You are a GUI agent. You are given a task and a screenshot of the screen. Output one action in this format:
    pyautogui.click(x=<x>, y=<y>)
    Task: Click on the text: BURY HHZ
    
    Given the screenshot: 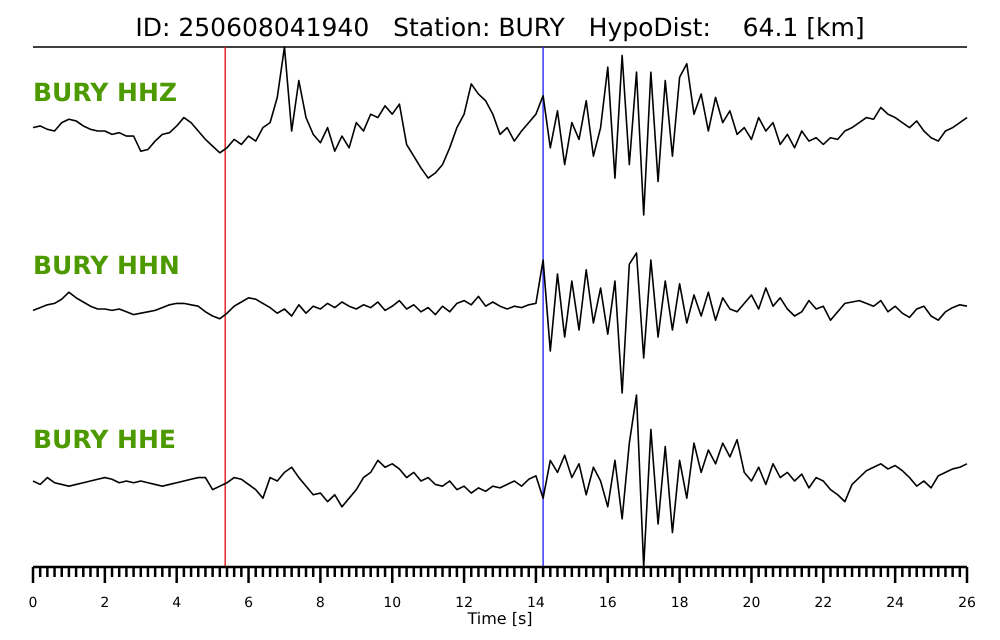 What is the action you would take?
    pyautogui.click(x=105, y=92)
    